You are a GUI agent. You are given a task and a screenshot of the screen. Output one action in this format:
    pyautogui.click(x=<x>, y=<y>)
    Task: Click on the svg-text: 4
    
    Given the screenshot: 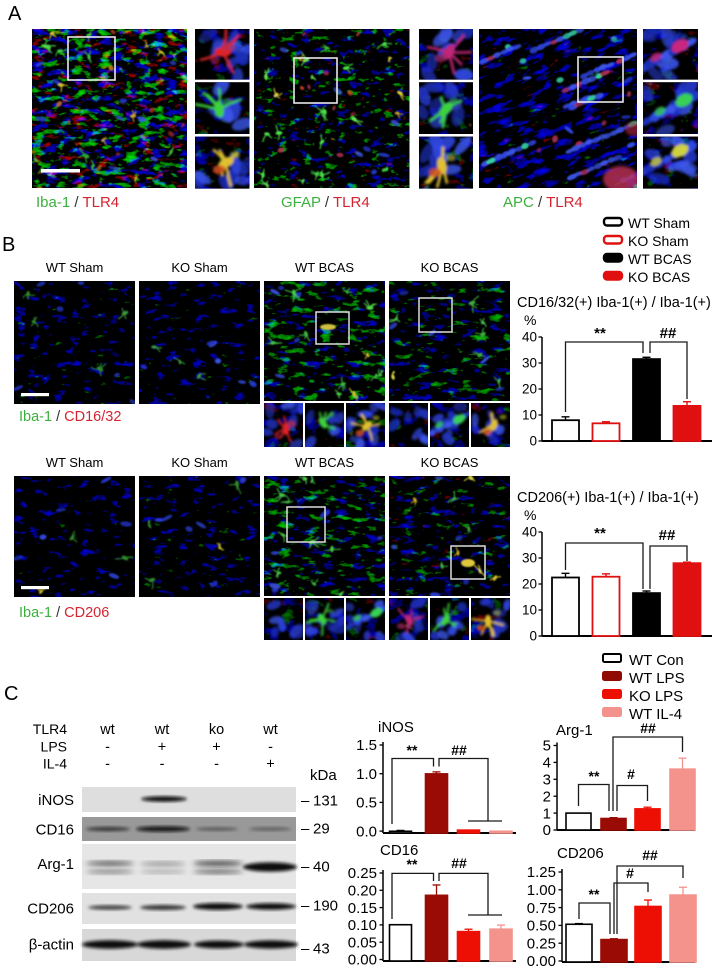 What is the action you would take?
    pyautogui.click(x=547, y=763)
    